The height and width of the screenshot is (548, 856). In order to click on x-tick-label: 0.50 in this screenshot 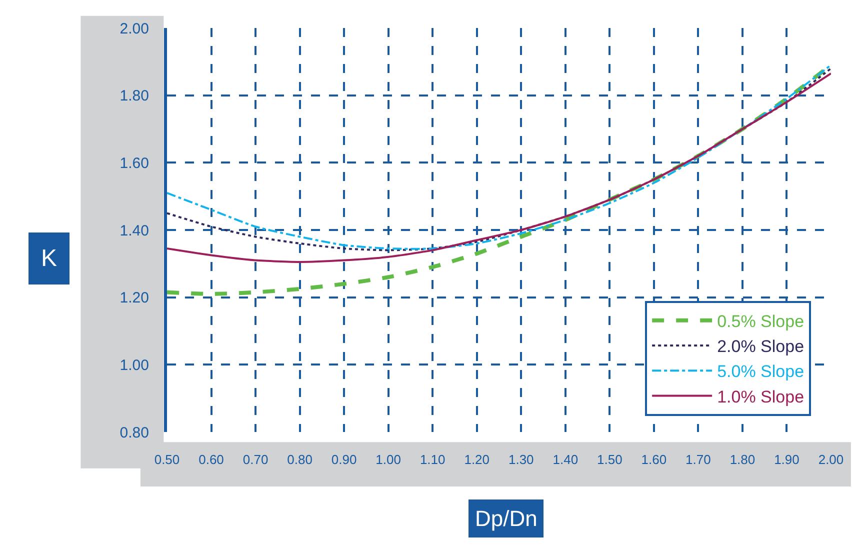, I will do `click(167, 459)`.